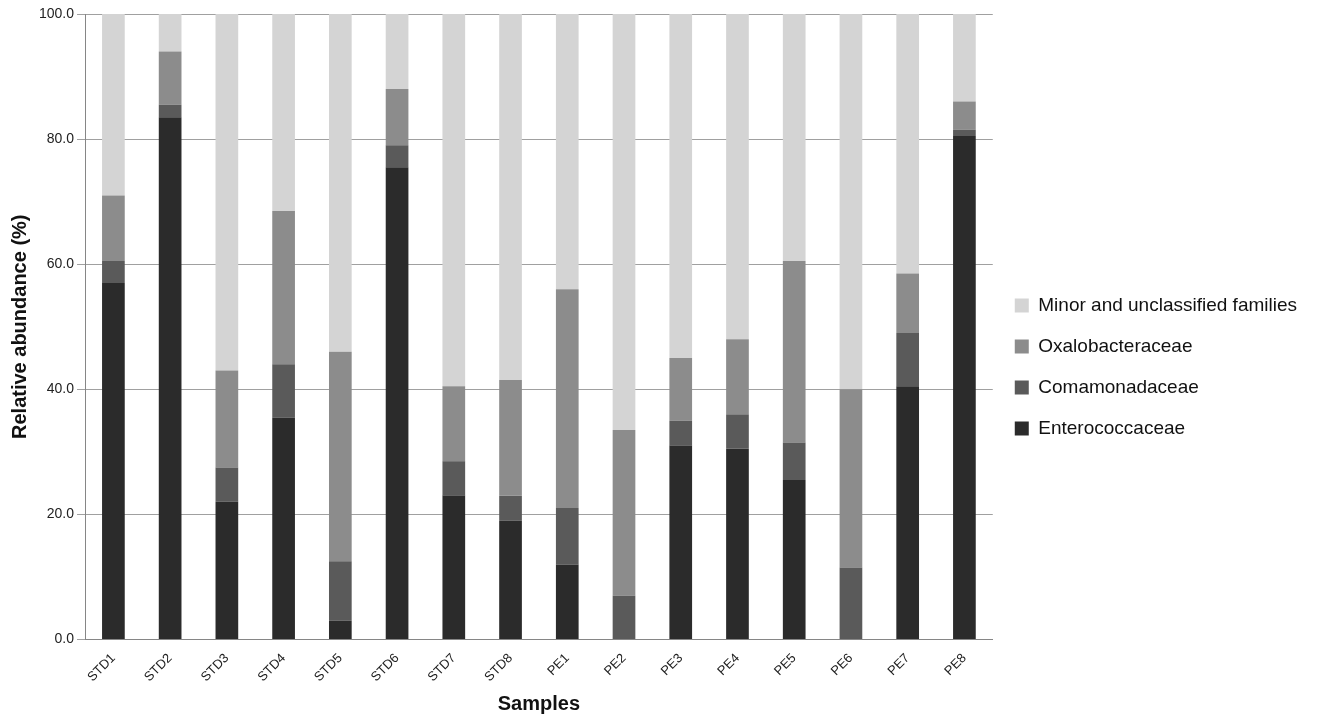 The width and height of the screenshot is (1327, 724). I want to click on y-tick-label: 40.0, so click(60, 388).